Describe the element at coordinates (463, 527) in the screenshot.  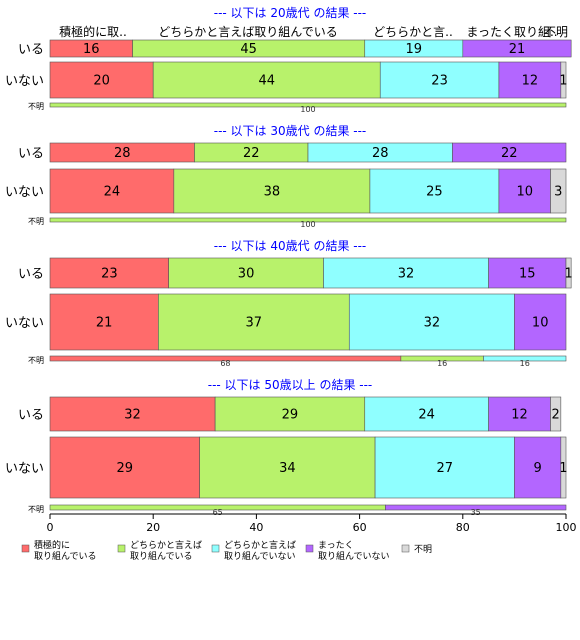
I see `x-tick-label: 80` at that location.